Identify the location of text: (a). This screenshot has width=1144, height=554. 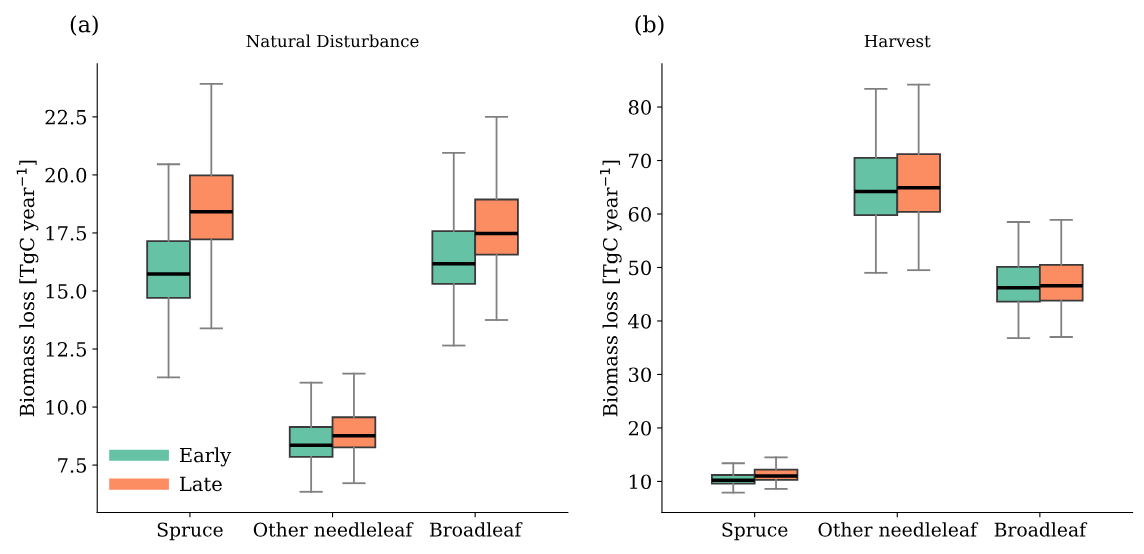
(84, 25).